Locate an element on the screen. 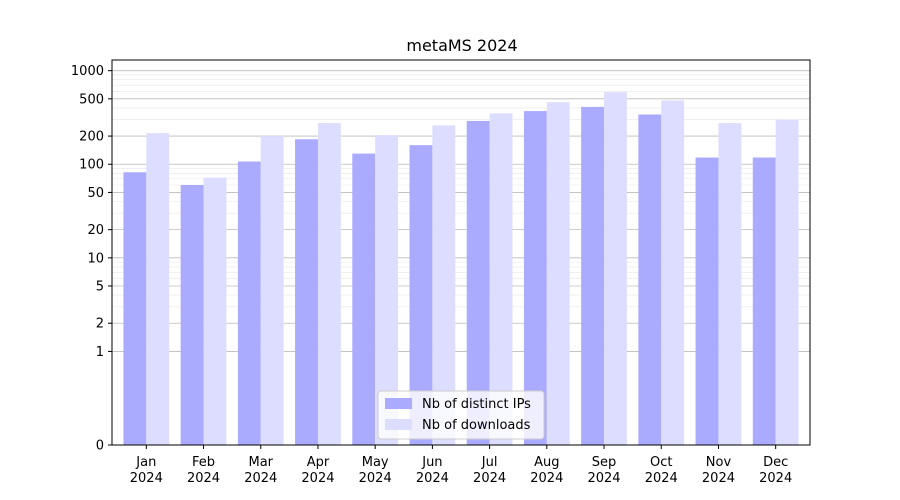  y-tick-label: 200 is located at coordinates (91, 137).